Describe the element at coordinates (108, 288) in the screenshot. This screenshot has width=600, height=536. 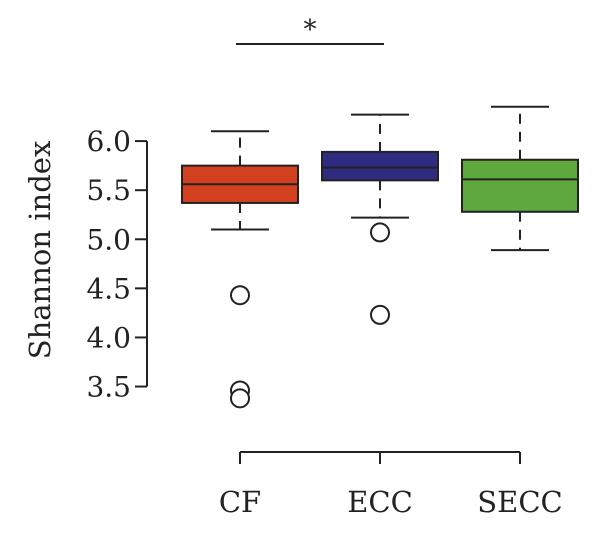
I see `y-tick-label: 4.5` at that location.